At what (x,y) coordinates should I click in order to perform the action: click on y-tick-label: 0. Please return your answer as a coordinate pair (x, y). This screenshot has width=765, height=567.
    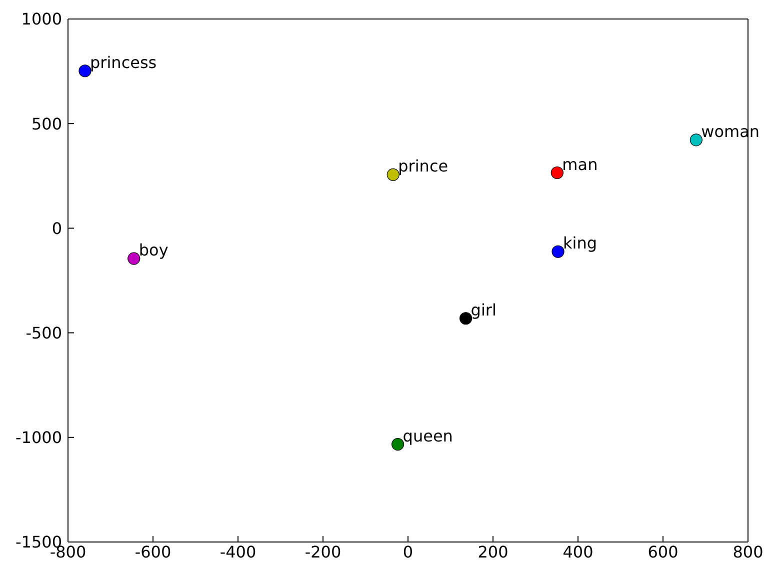
    Looking at the image, I should click on (57, 228).